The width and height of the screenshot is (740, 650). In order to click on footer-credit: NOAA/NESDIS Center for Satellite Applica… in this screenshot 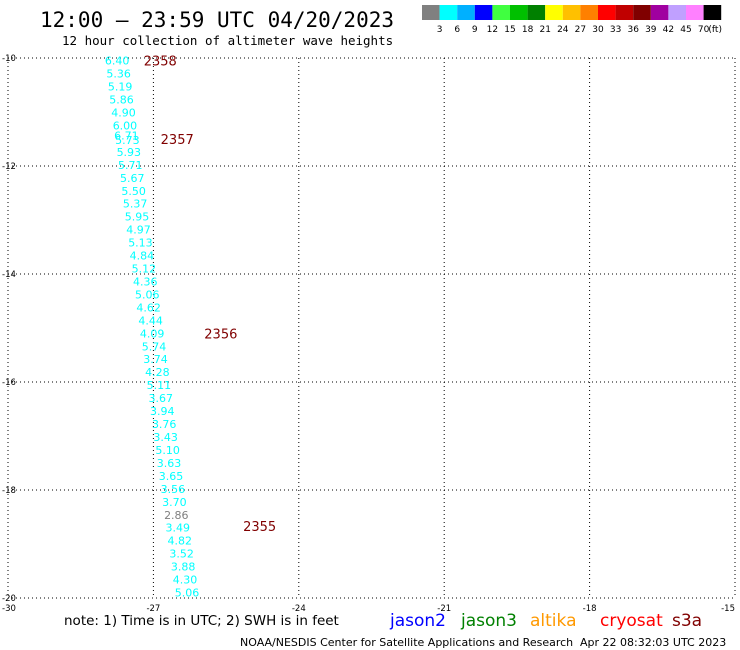, I will do `click(406, 642)`.